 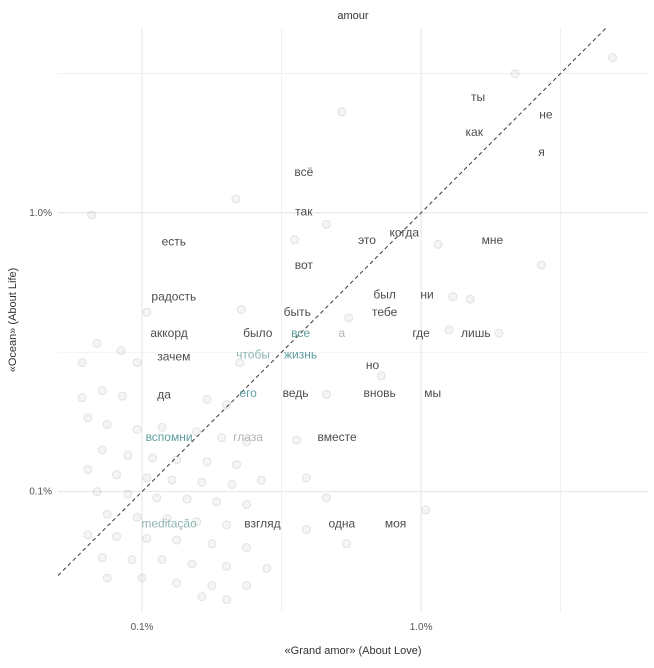 I want to click on word-label: всё, so click(x=303, y=172).